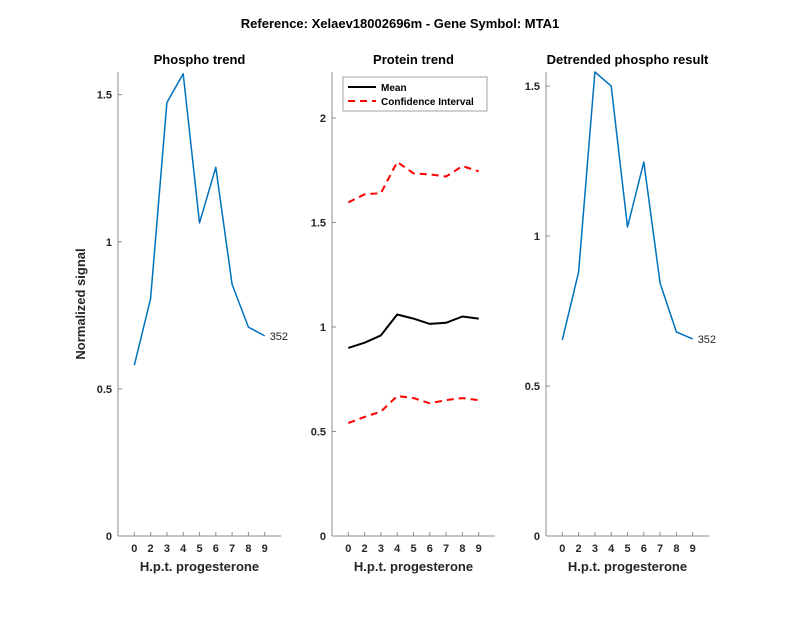  I want to click on axes-title: Detrended phospho result, so click(628, 59).